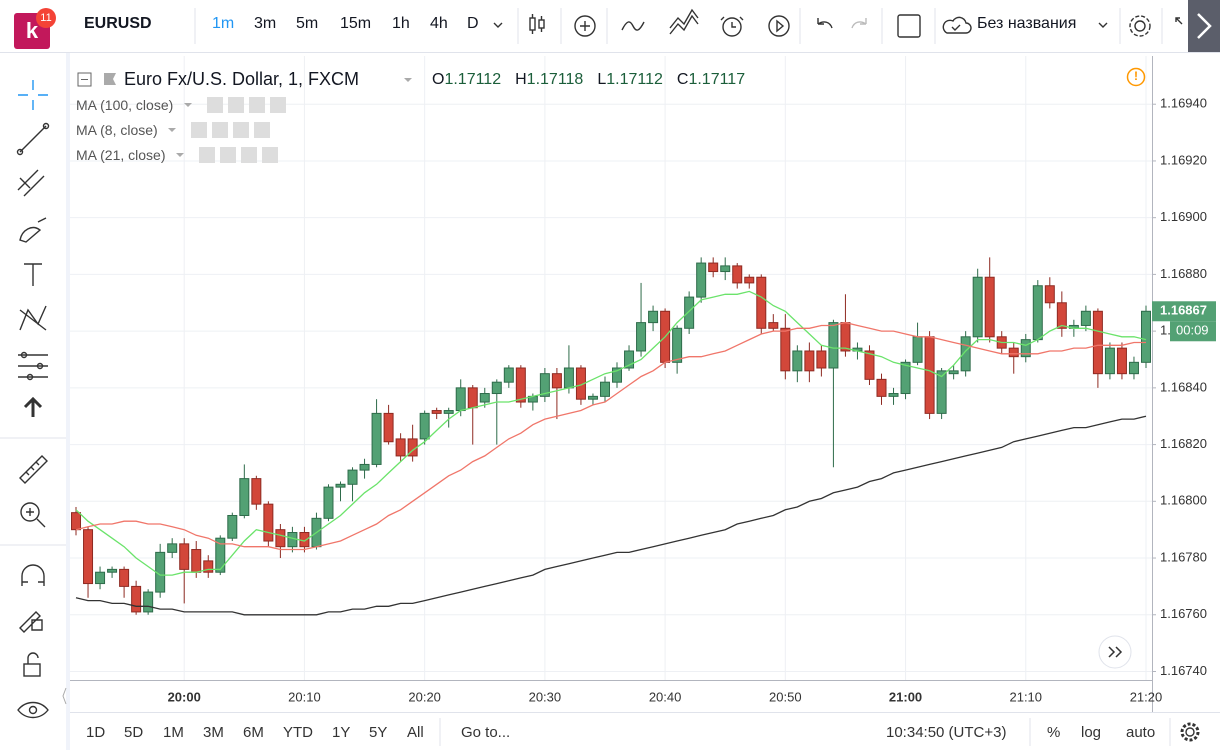 Image resolution: width=1220 pixels, height=750 pixels. What do you see at coordinates (1193, 331) in the screenshot?
I see `countdown-tag` at bounding box center [1193, 331].